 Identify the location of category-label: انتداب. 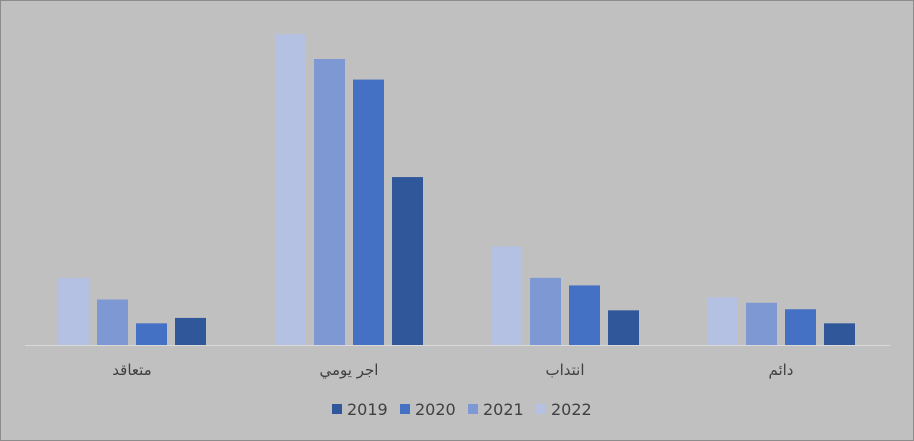
(564, 370).